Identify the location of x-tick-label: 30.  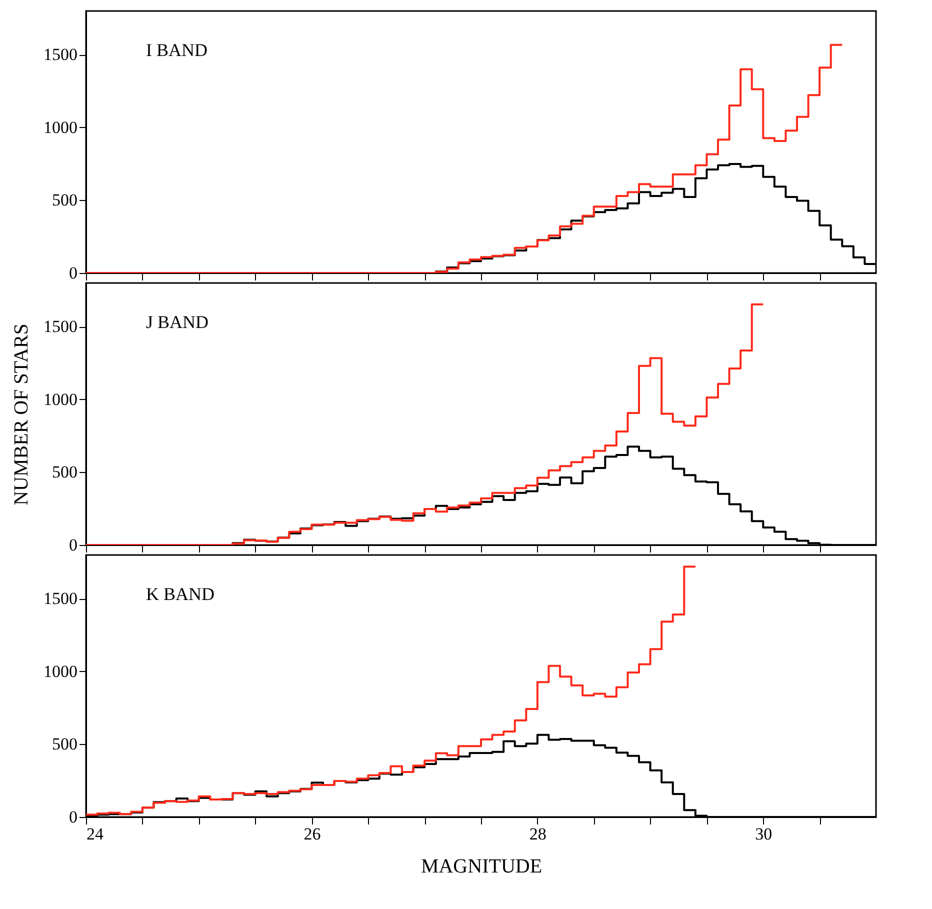
(763, 834).